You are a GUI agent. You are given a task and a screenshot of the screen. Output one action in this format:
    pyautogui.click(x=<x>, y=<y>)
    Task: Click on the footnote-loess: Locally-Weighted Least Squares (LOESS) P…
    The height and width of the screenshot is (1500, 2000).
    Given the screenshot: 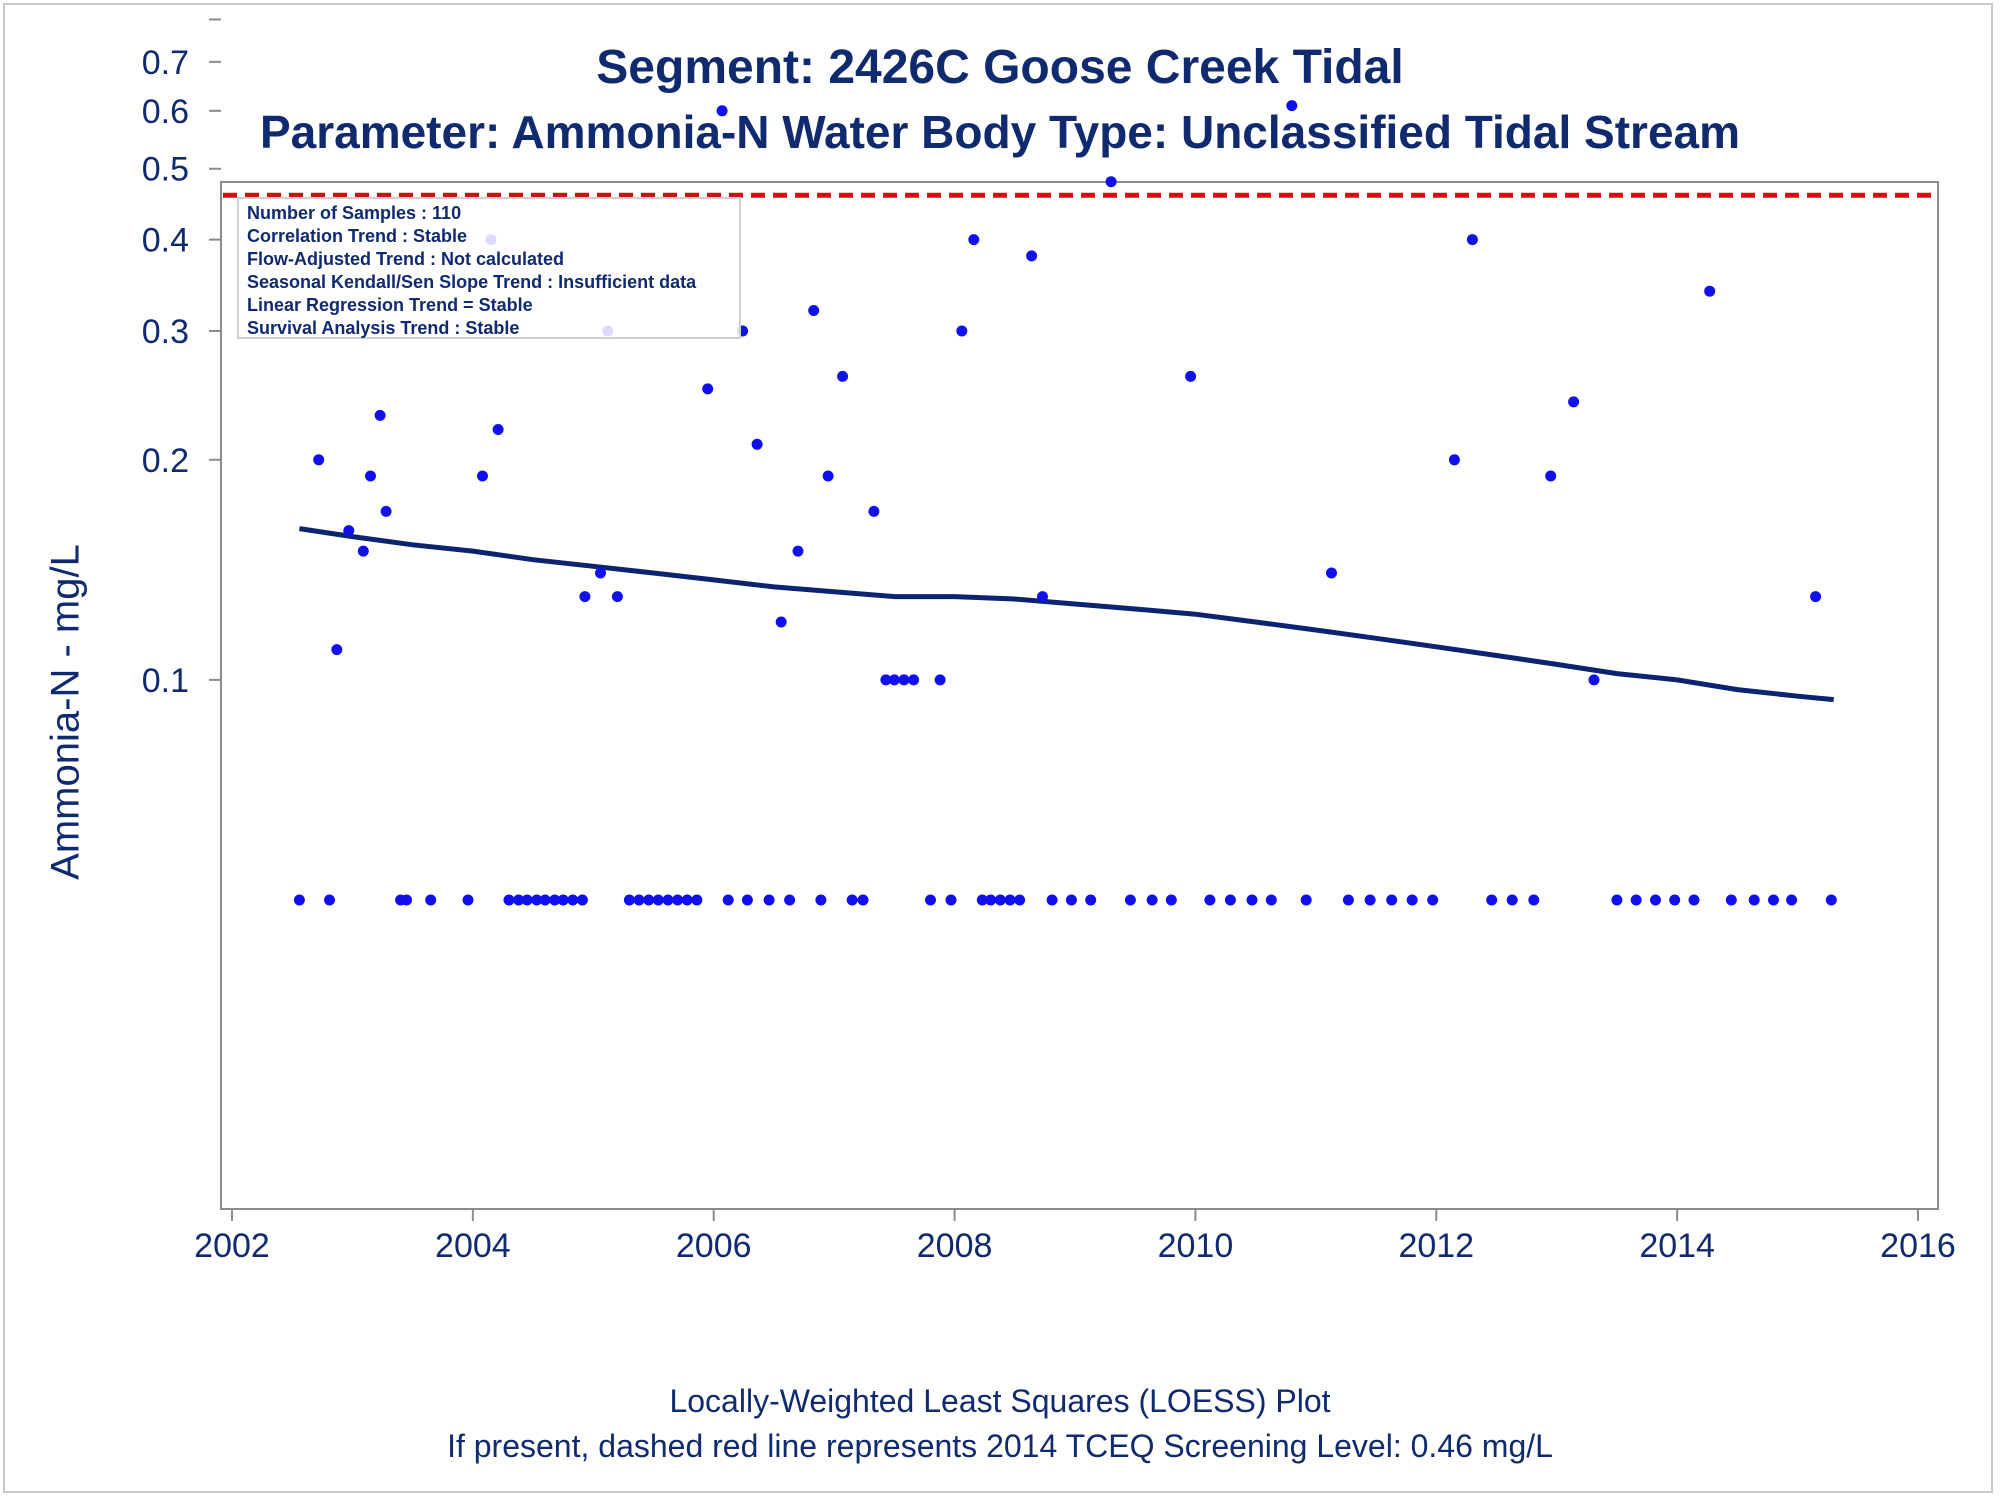 What is the action you would take?
    pyautogui.click(x=1000, y=1401)
    